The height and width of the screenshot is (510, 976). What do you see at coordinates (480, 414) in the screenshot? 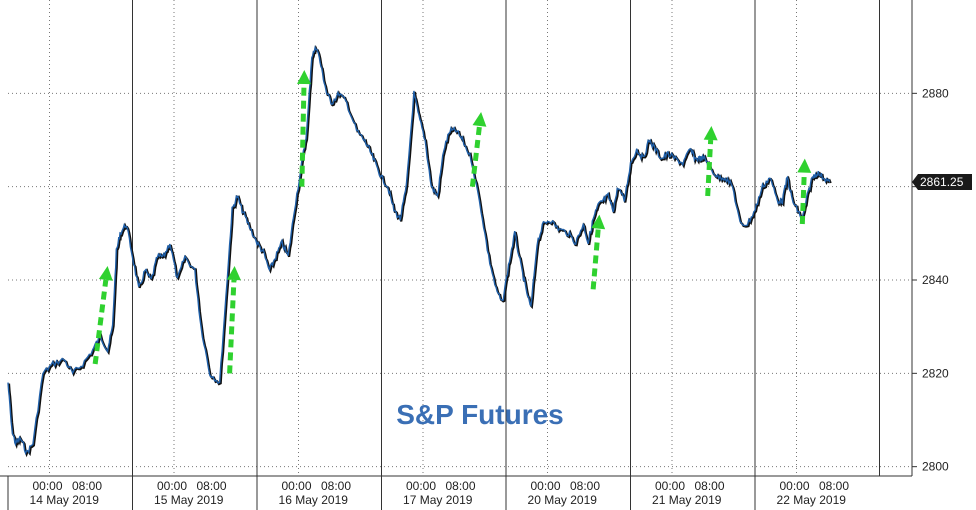
I see `chart-title: S&P Futures` at bounding box center [480, 414].